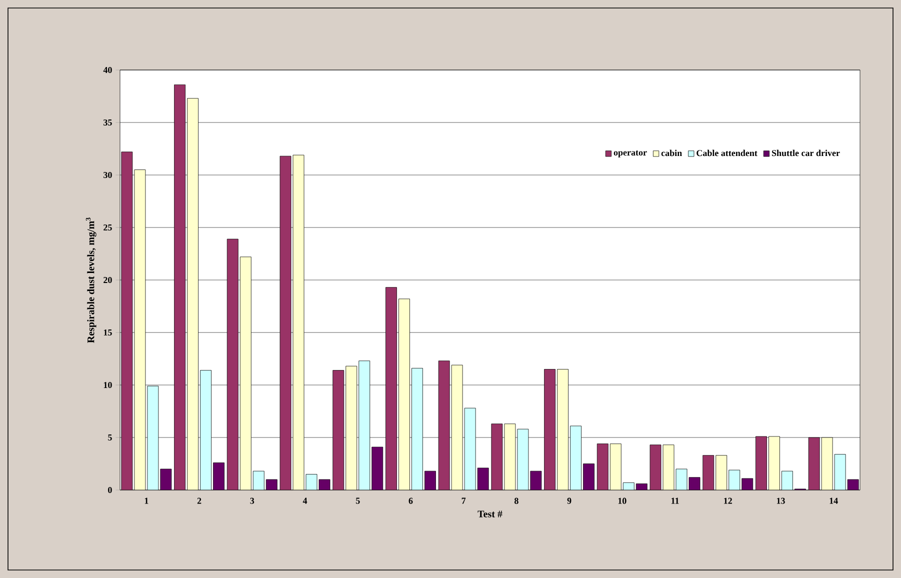  Describe the element at coordinates (199, 501) in the screenshot. I see `x-tick-label: 2` at that location.